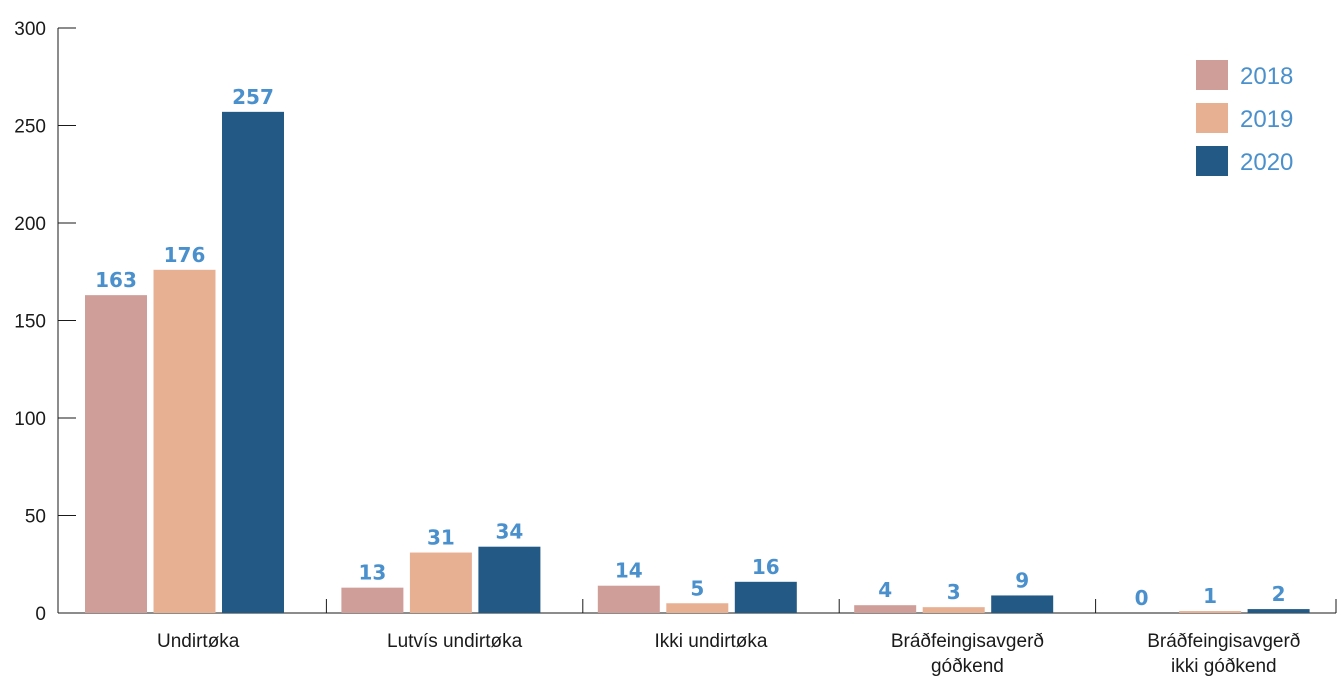 Image resolution: width=1341 pixels, height=679 pixels. Describe the element at coordinates (1212, 118) in the screenshot. I see `legend-swatch-2019` at that location.